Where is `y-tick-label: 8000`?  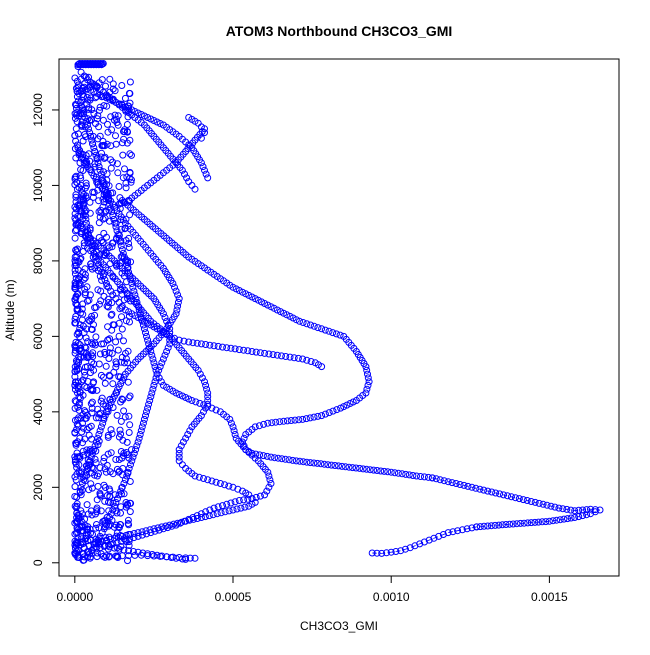
y-tick-label: 8000 is located at coordinates (38, 260).